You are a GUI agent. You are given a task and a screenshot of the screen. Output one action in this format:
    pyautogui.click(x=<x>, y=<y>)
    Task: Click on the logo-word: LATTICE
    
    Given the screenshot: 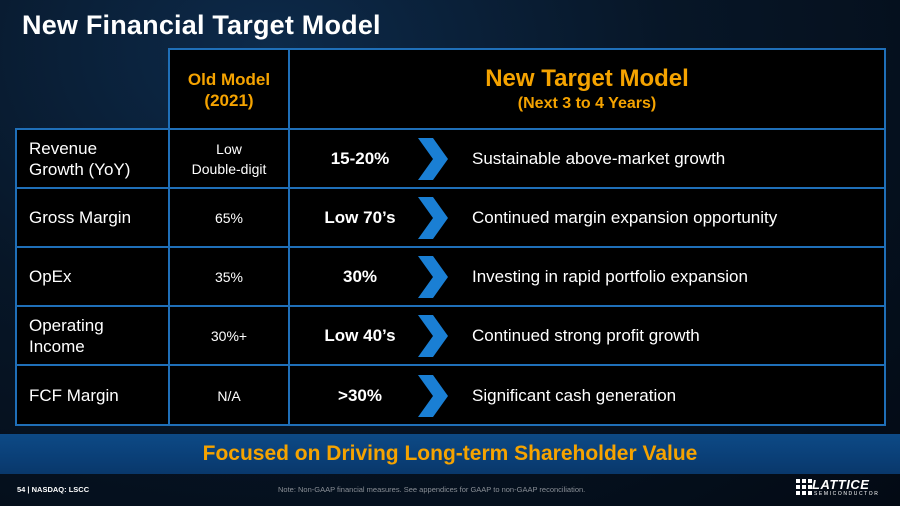 What is the action you would take?
    pyautogui.click(x=841, y=484)
    